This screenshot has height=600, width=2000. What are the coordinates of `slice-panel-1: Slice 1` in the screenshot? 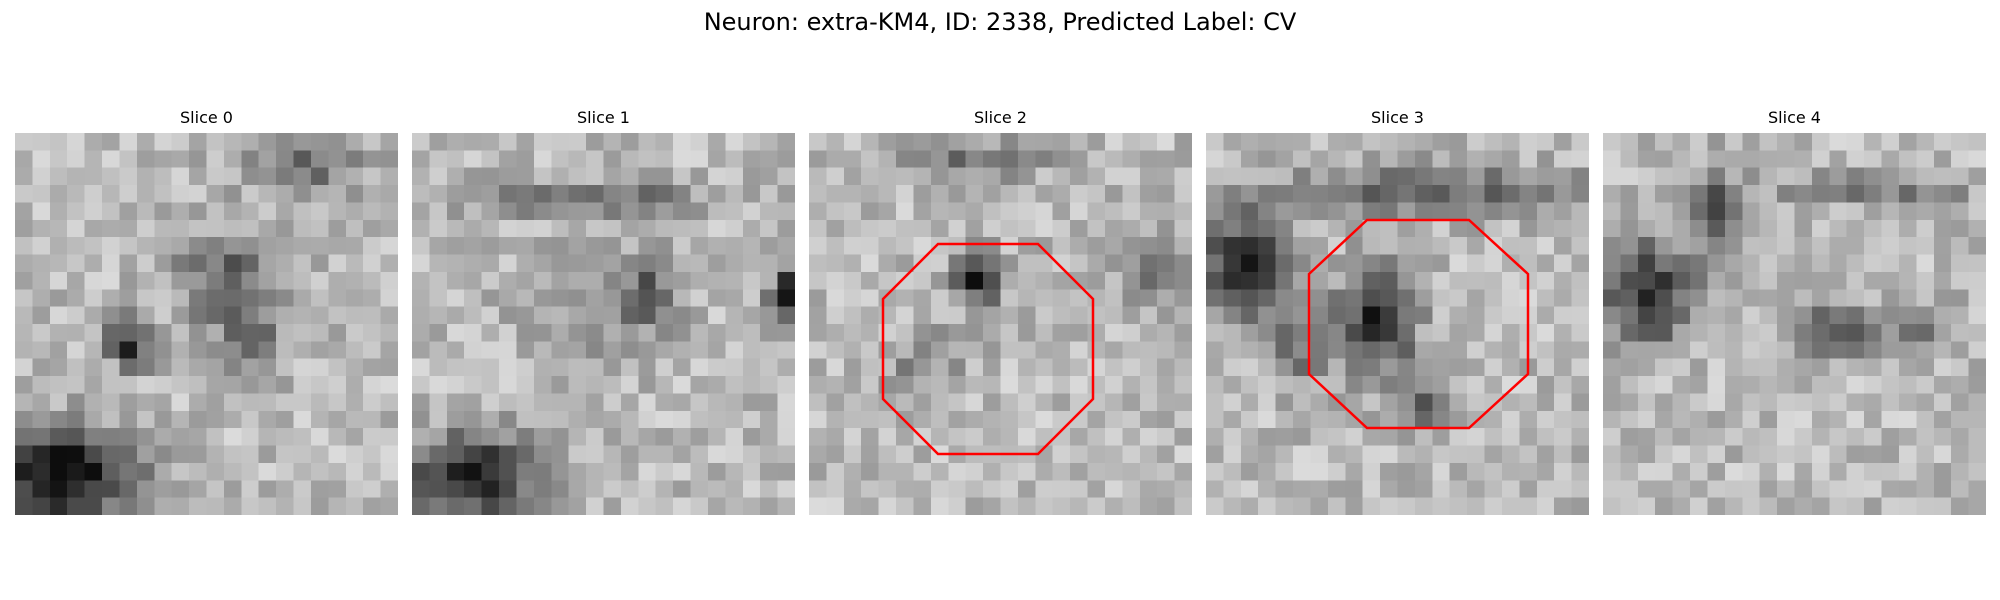 It's located at (603, 311).